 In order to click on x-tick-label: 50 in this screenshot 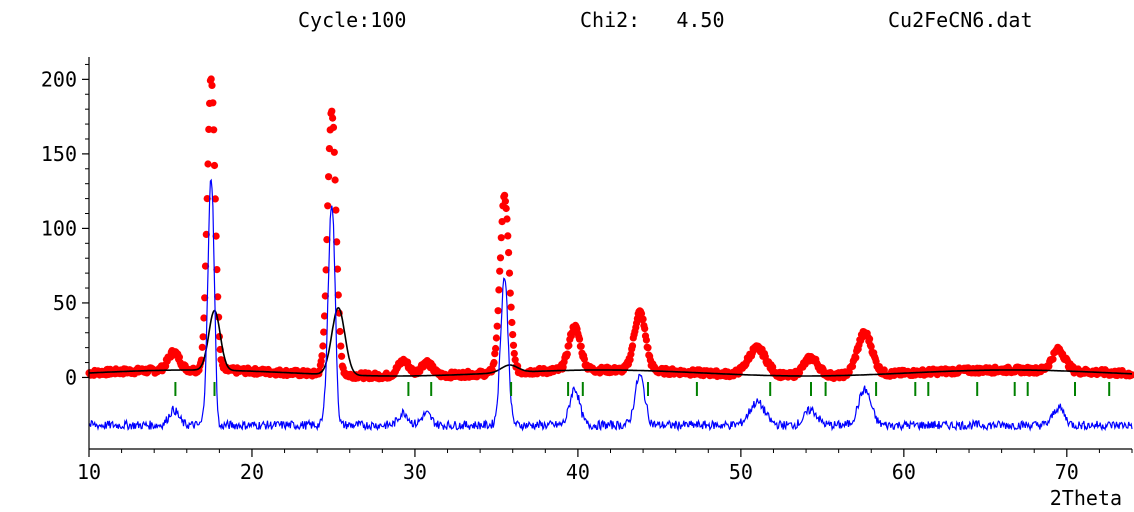, I will do `click(741, 472)`.